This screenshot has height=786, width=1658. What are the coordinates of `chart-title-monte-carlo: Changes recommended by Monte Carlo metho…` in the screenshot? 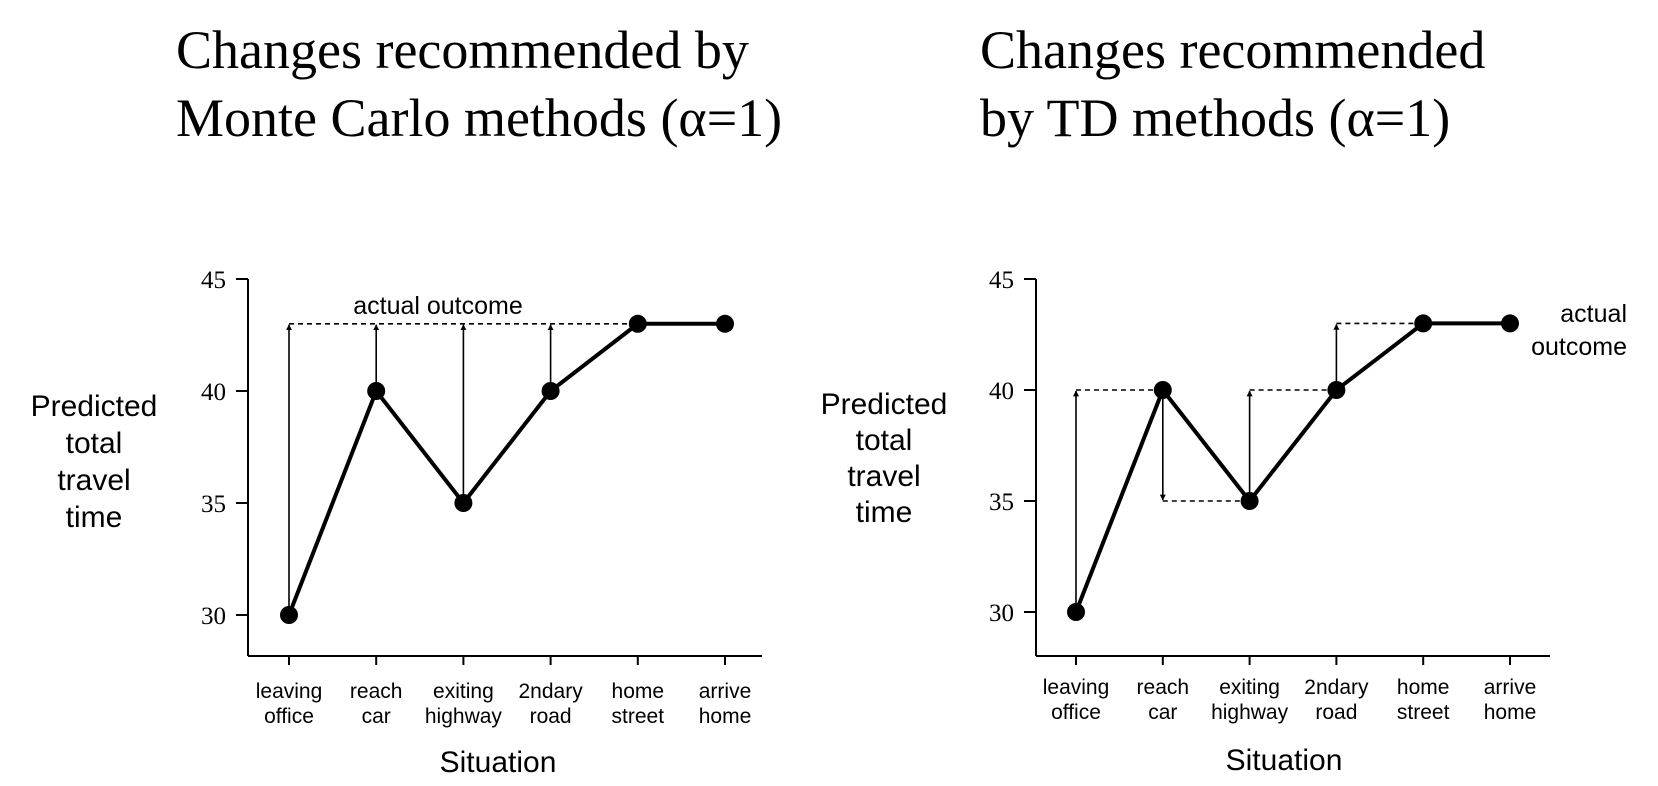 It's located at (479, 84).